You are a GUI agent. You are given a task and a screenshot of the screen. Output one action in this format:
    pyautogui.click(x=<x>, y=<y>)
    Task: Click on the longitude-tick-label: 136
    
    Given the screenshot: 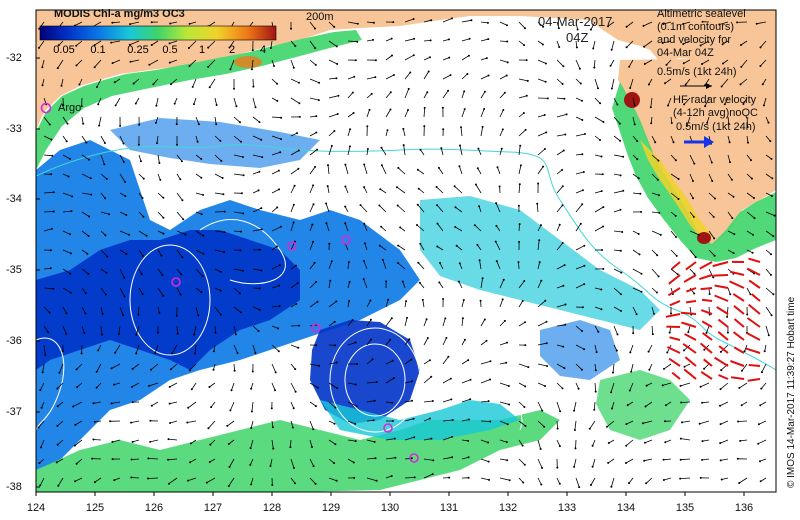 What is the action you would take?
    pyautogui.click(x=744, y=508)
    